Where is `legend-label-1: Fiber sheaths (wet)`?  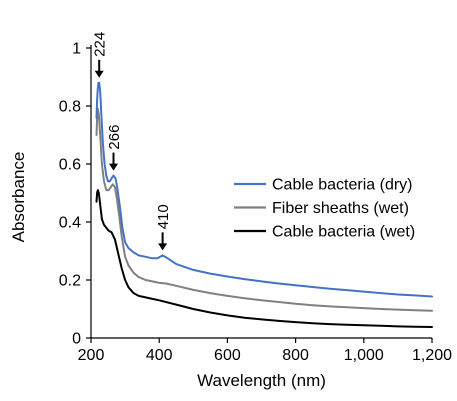 legend-label-1: Fiber sheaths (wet) is located at coordinates (340, 208).